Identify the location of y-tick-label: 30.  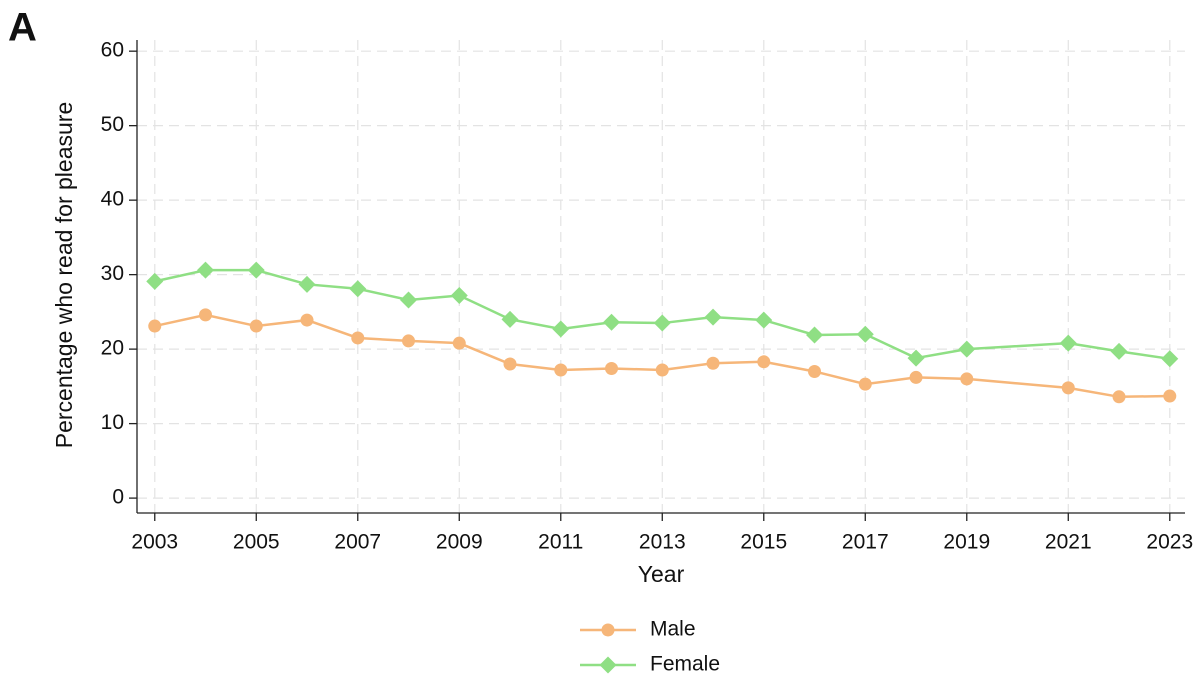
(112, 273).